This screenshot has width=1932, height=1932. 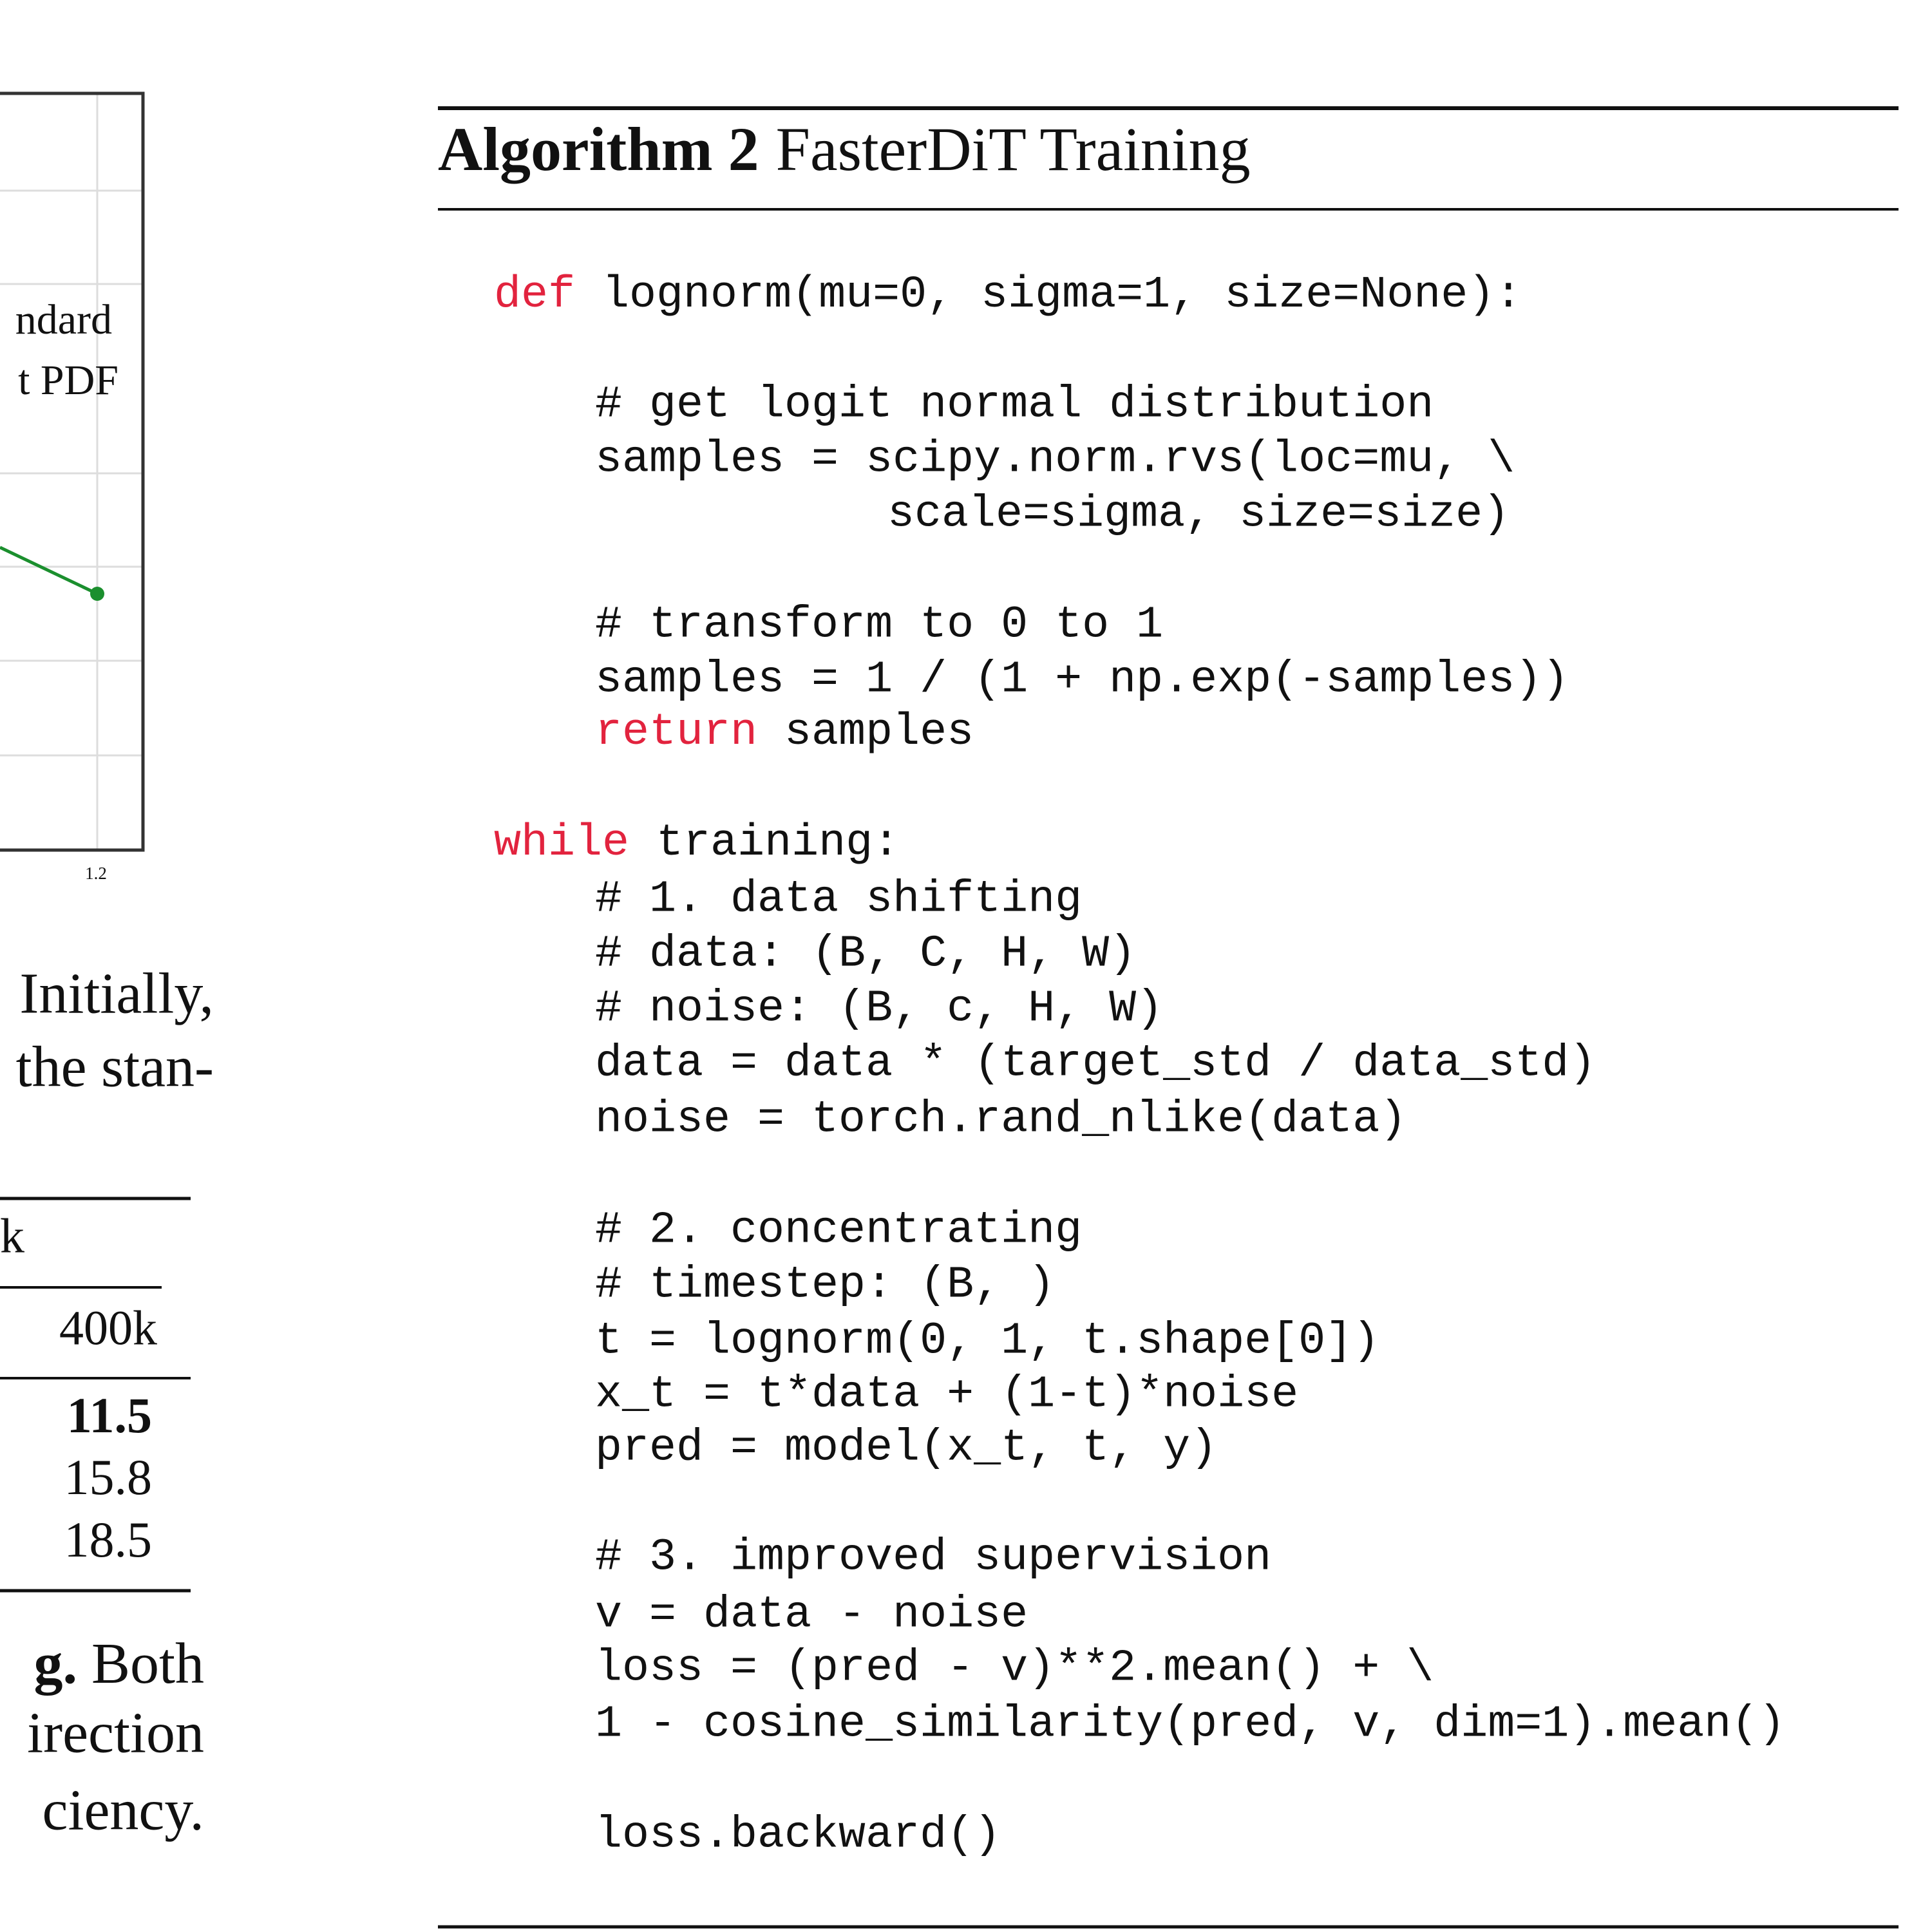 I want to click on table-cell: 15.8, so click(x=108, y=1477).